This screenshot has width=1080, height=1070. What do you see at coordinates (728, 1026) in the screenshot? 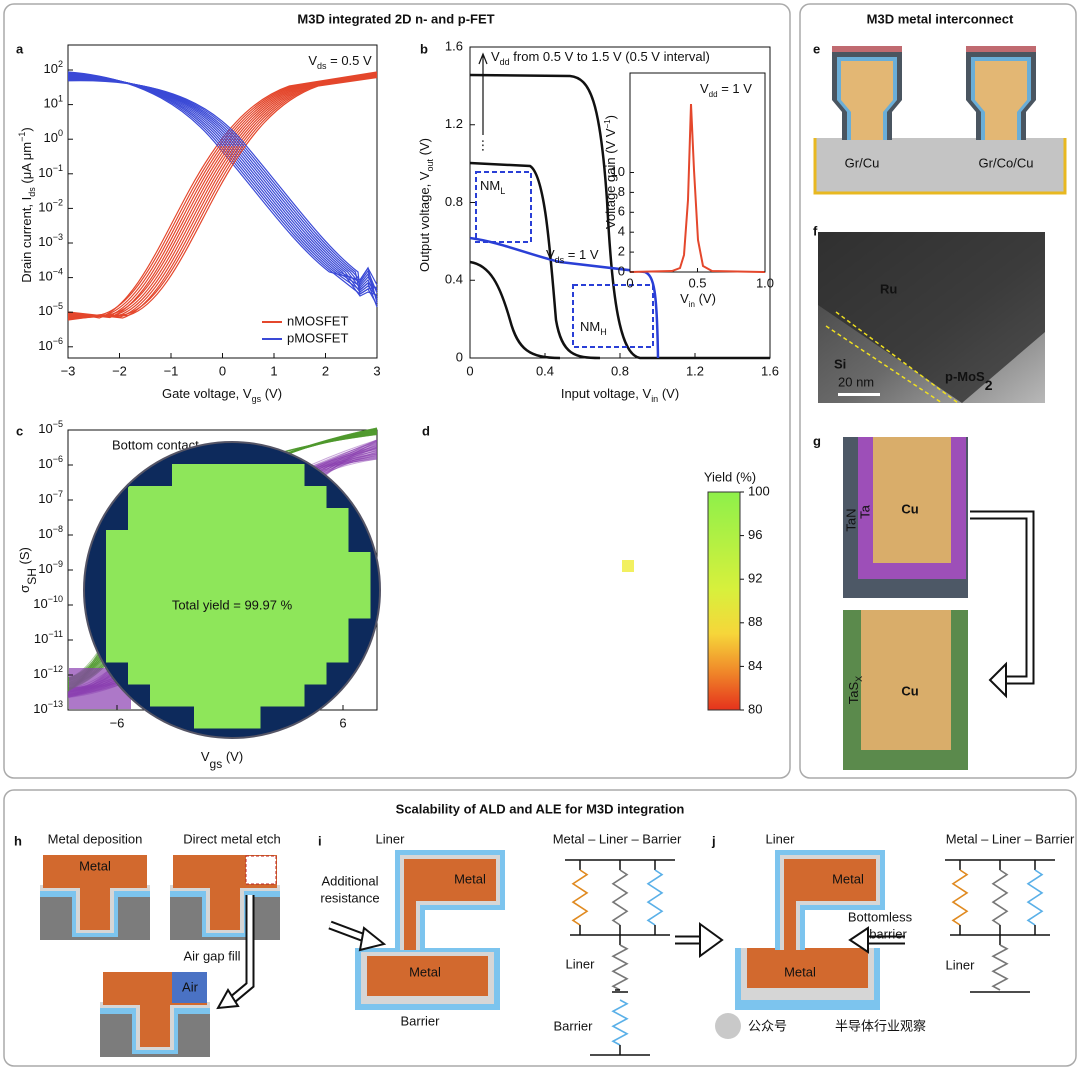
I see `watermark-icon` at bounding box center [728, 1026].